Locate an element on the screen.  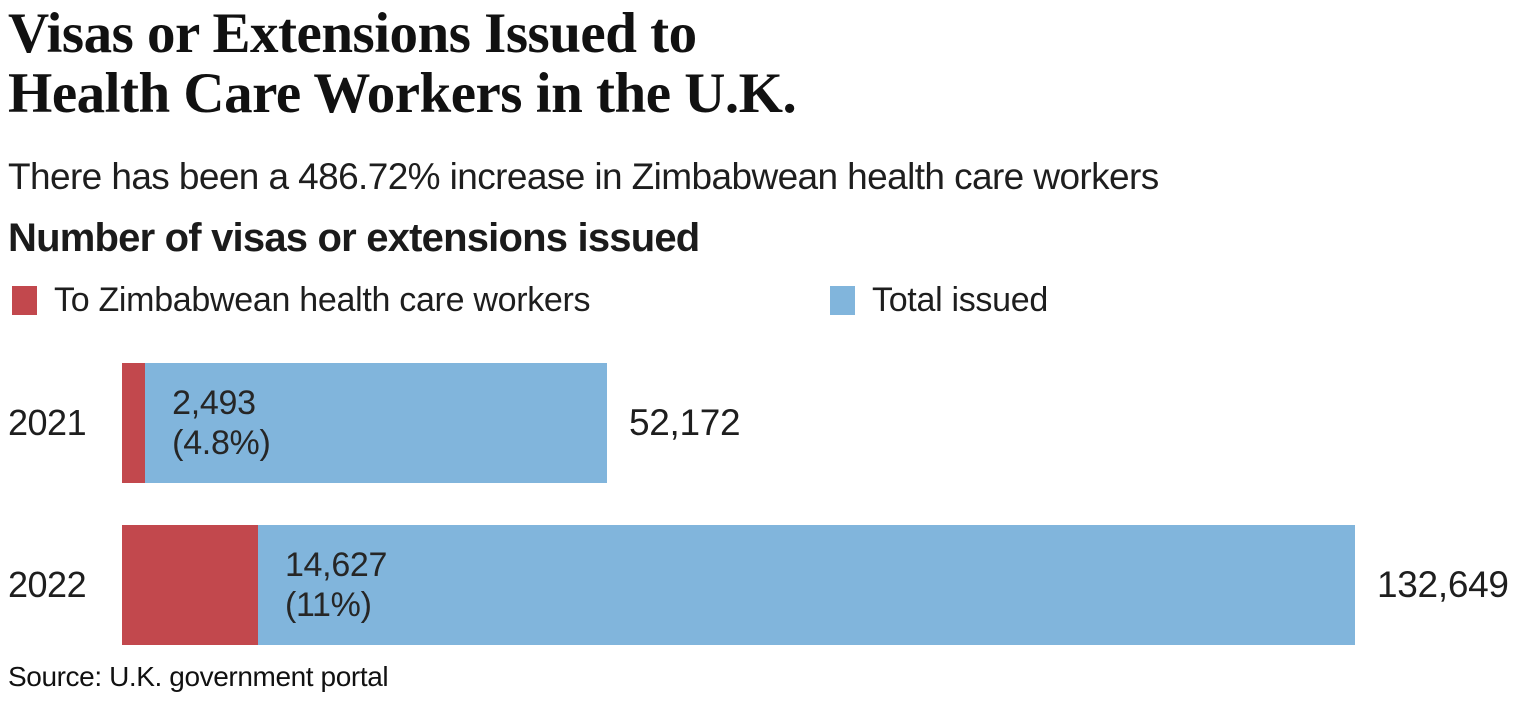
bar-2022-zimbabwean-segment is located at coordinates (190, 585).